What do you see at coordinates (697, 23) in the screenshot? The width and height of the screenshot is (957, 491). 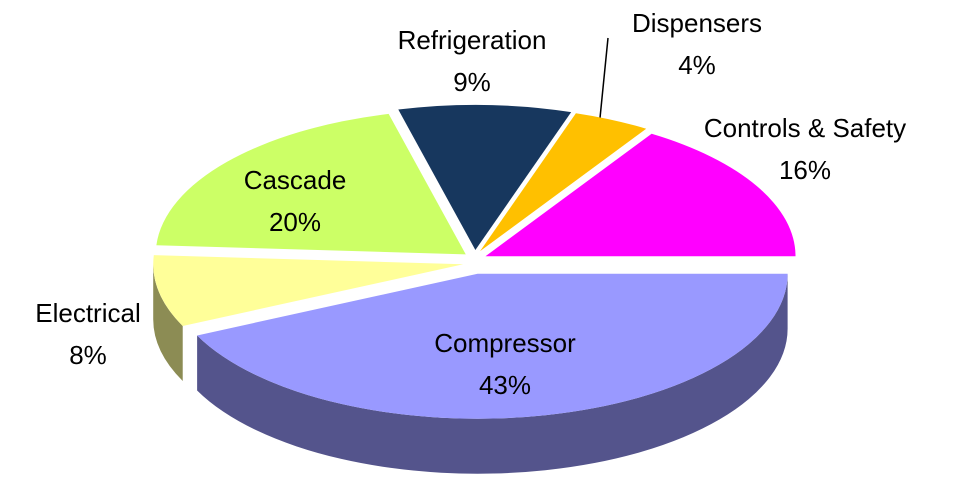 I see `slice-label: Dispensers` at bounding box center [697, 23].